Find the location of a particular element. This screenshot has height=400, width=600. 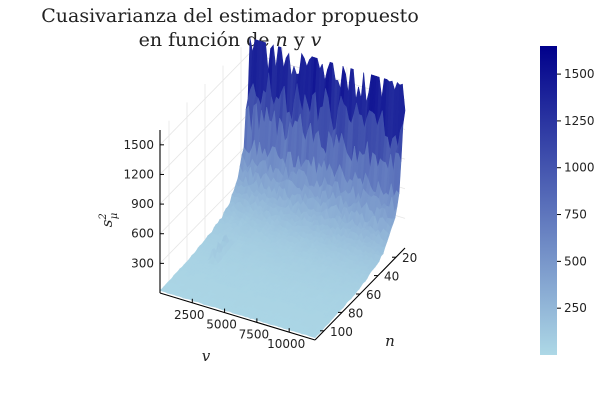

z-label-base: s is located at coordinates (107, 223).